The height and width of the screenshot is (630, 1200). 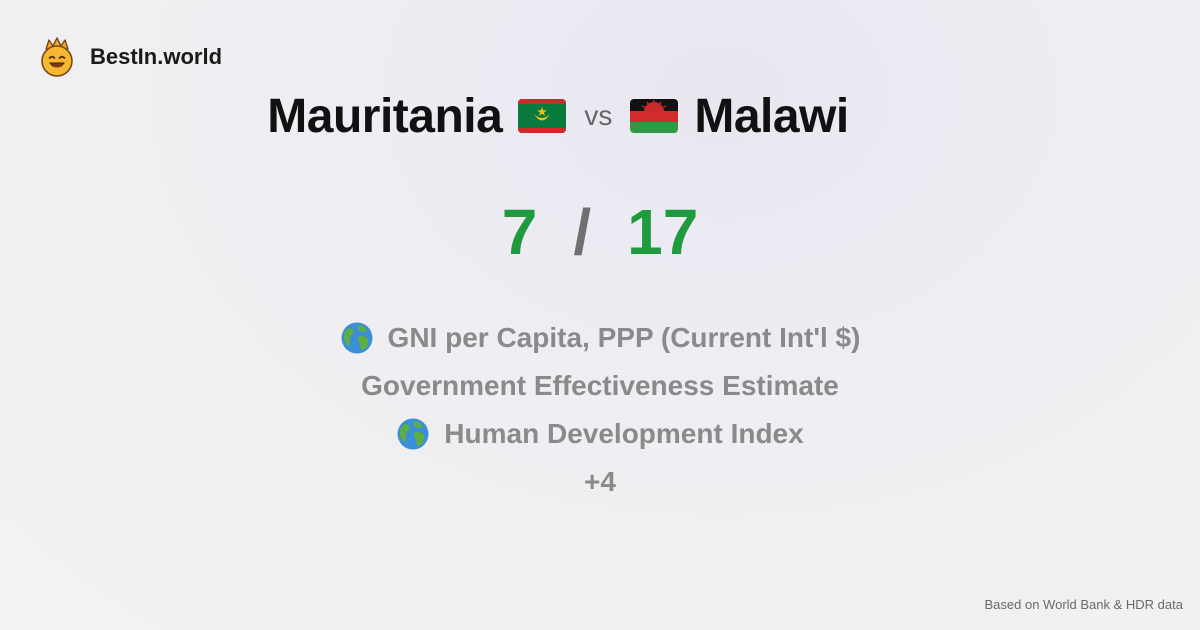 I want to click on metric-item: Human Development Index, so click(x=600, y=434).